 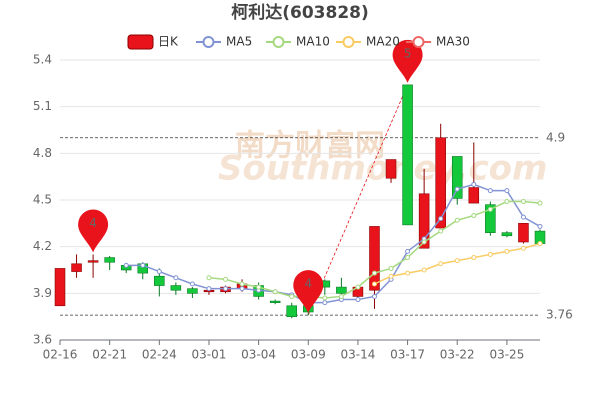 I want to click on x-tick-label: 03-01, so click(x=209, y=355).